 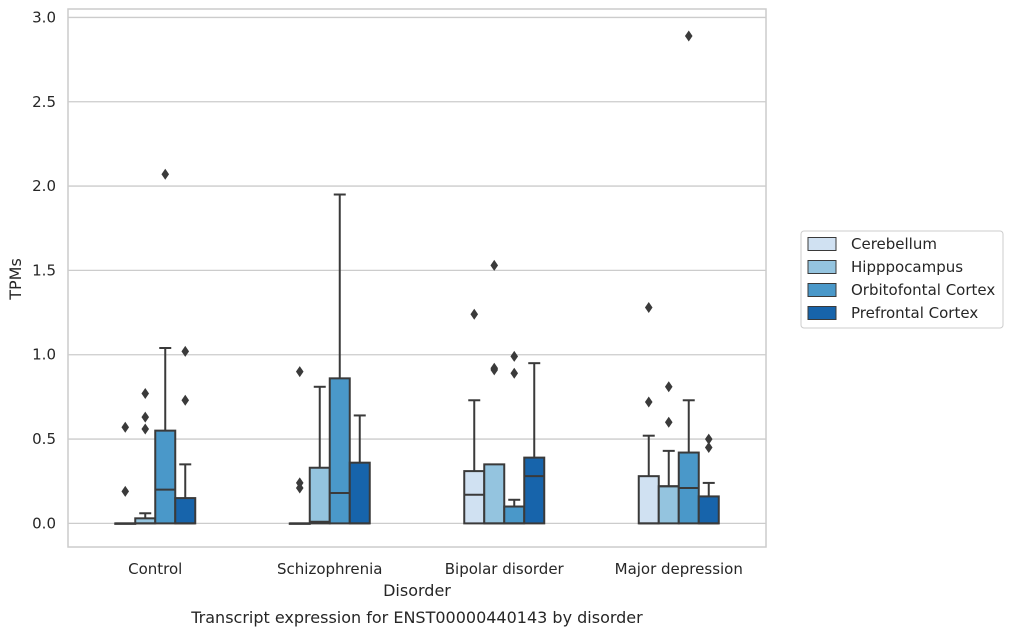 What do you see at coordinates (44, 523) in the screenshot?
I see `y-tick-label: 0.0` at bounding box center [44, 523].